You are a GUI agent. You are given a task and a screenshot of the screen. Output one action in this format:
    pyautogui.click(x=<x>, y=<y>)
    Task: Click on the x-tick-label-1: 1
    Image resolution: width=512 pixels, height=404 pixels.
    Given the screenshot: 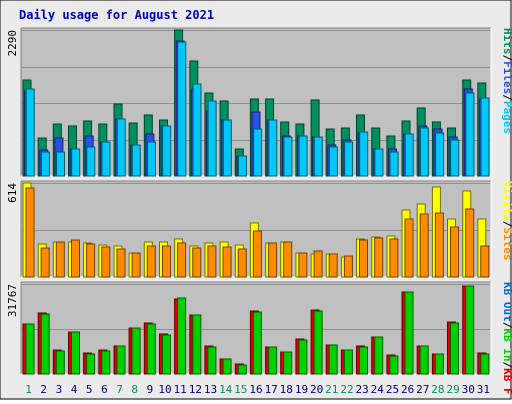 What is the action you would take?
    pyautogui.click(x=28, y=389)
    